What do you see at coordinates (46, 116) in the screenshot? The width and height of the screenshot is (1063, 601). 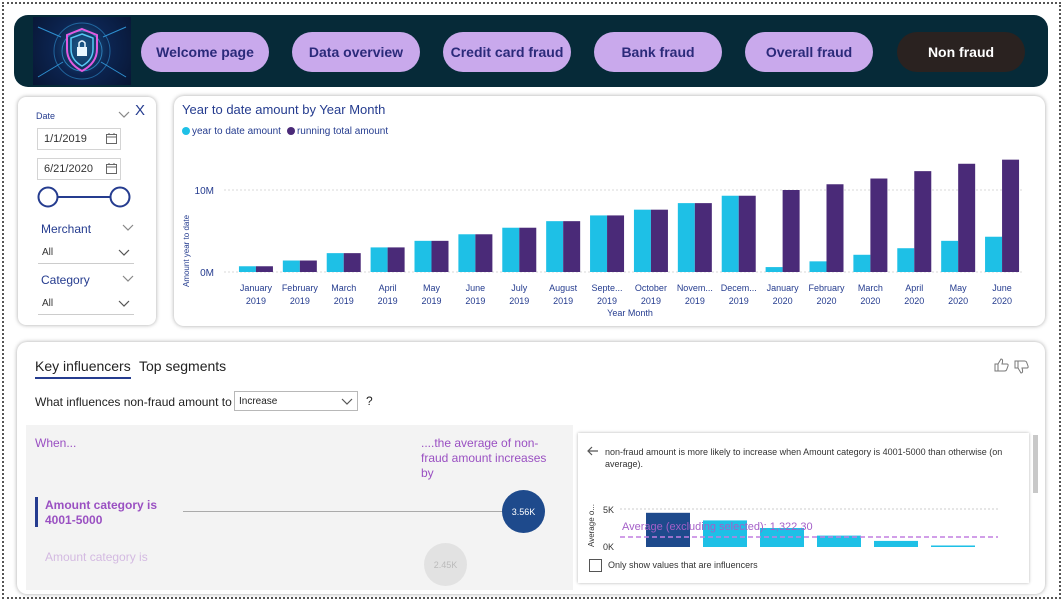 I see `date-label: Date` at bounding box center [46, 116].